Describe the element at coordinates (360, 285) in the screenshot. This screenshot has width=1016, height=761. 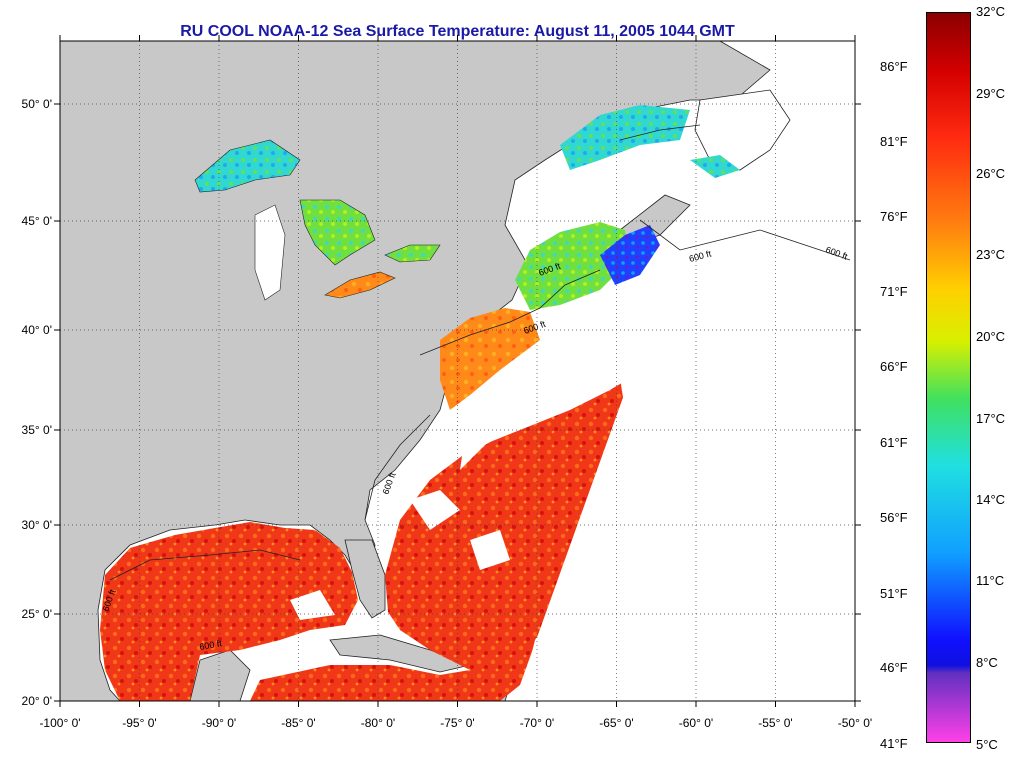
I see `lake-erie` at that location.